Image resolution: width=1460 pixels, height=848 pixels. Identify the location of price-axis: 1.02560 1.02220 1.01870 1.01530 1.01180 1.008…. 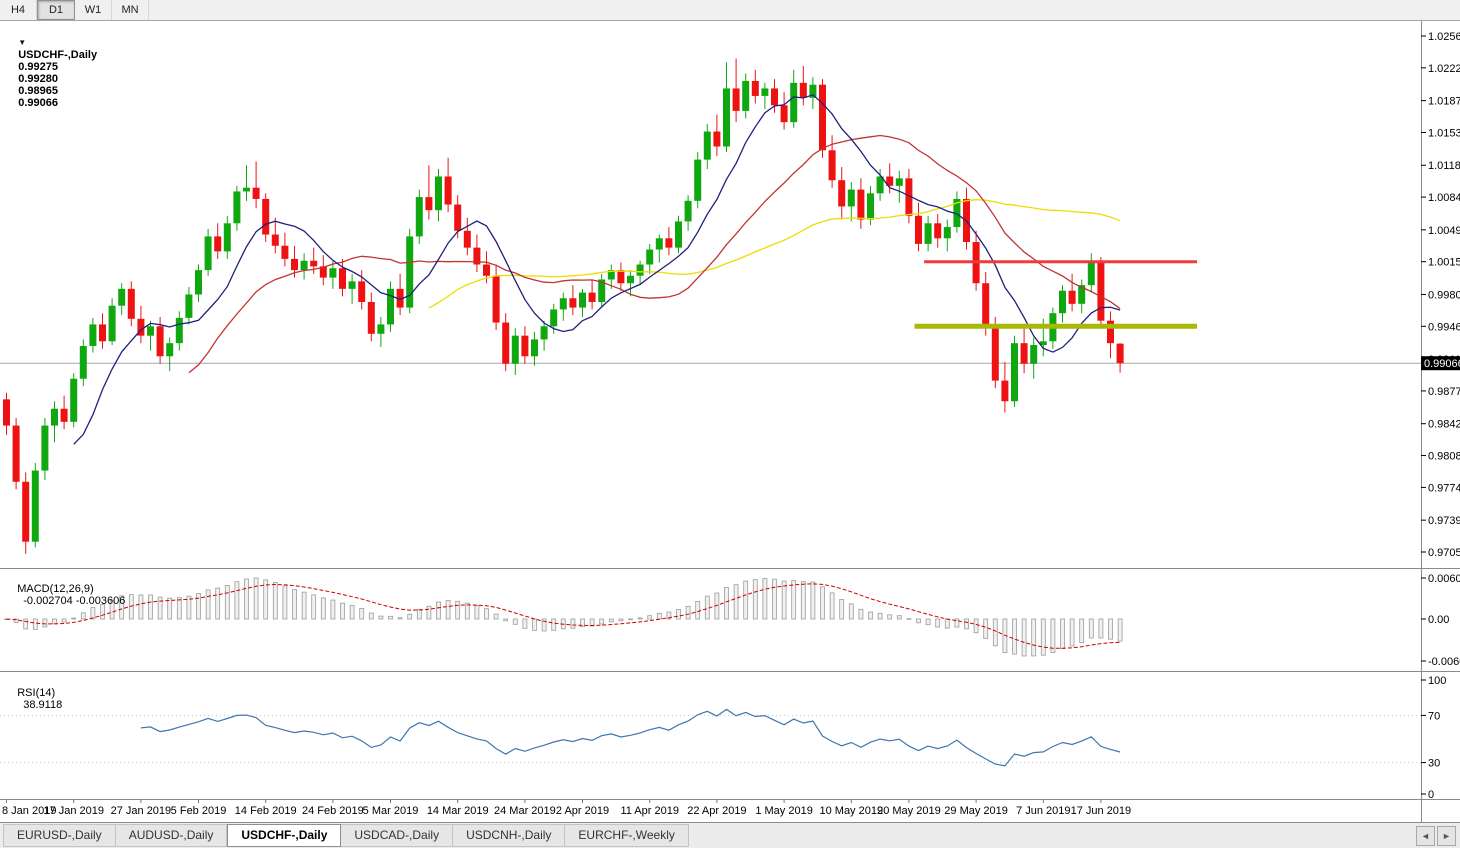
(1440, 416).